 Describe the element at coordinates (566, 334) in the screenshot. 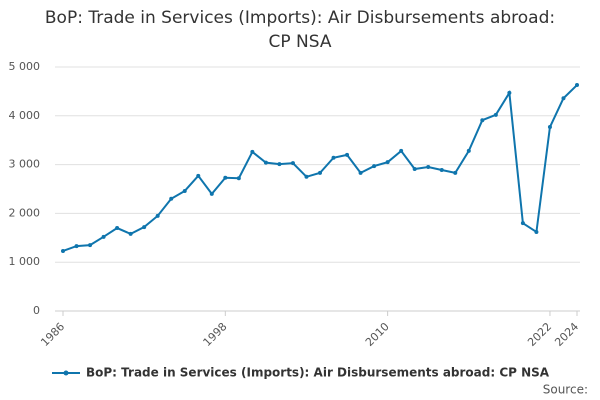

I see `x-tick-label: 2024` at that location.